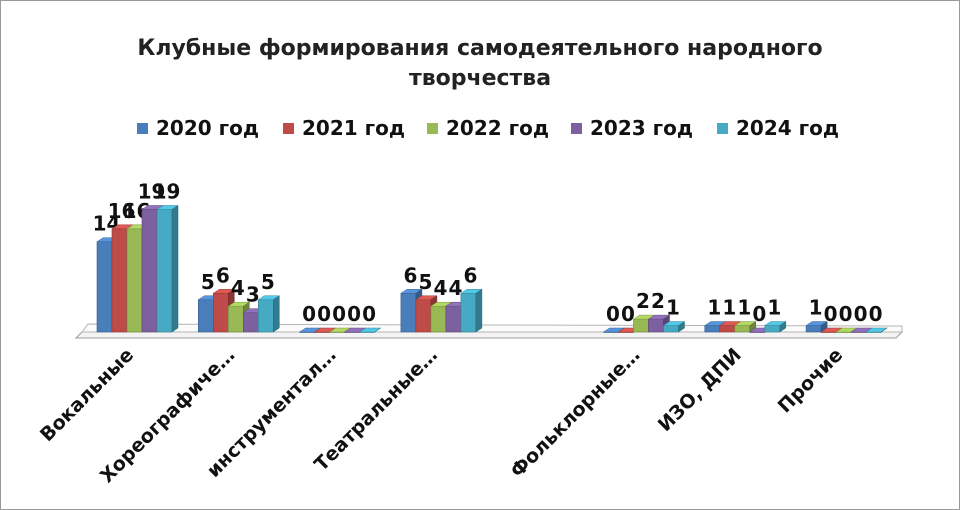 This screenshot has height=510, width=960. Describe the element at coordinates (846, 314) in the screenshot. I see `data-label-2-7: 0` at that location.